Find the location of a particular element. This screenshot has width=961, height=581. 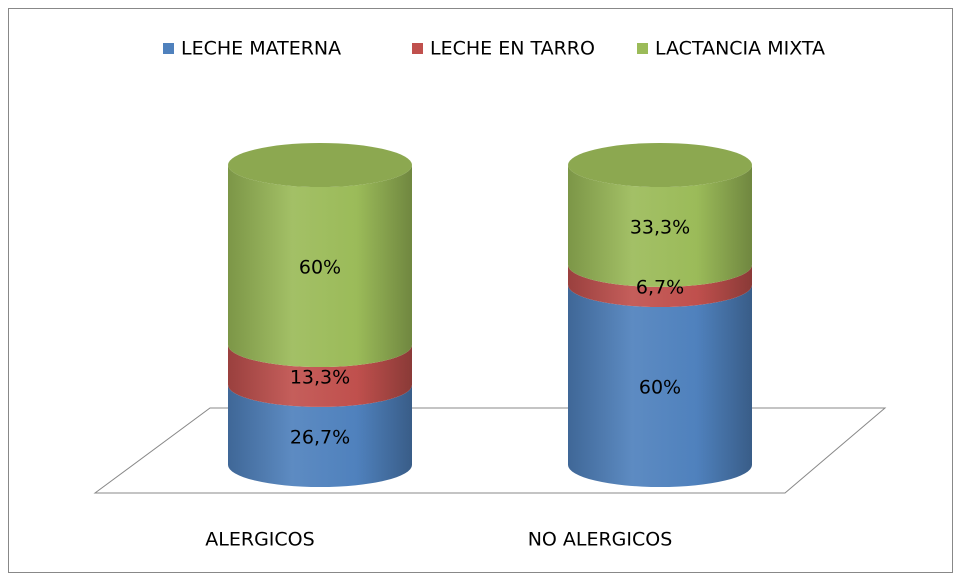

value-label: 6,7% is located at coordinates (660, 288).